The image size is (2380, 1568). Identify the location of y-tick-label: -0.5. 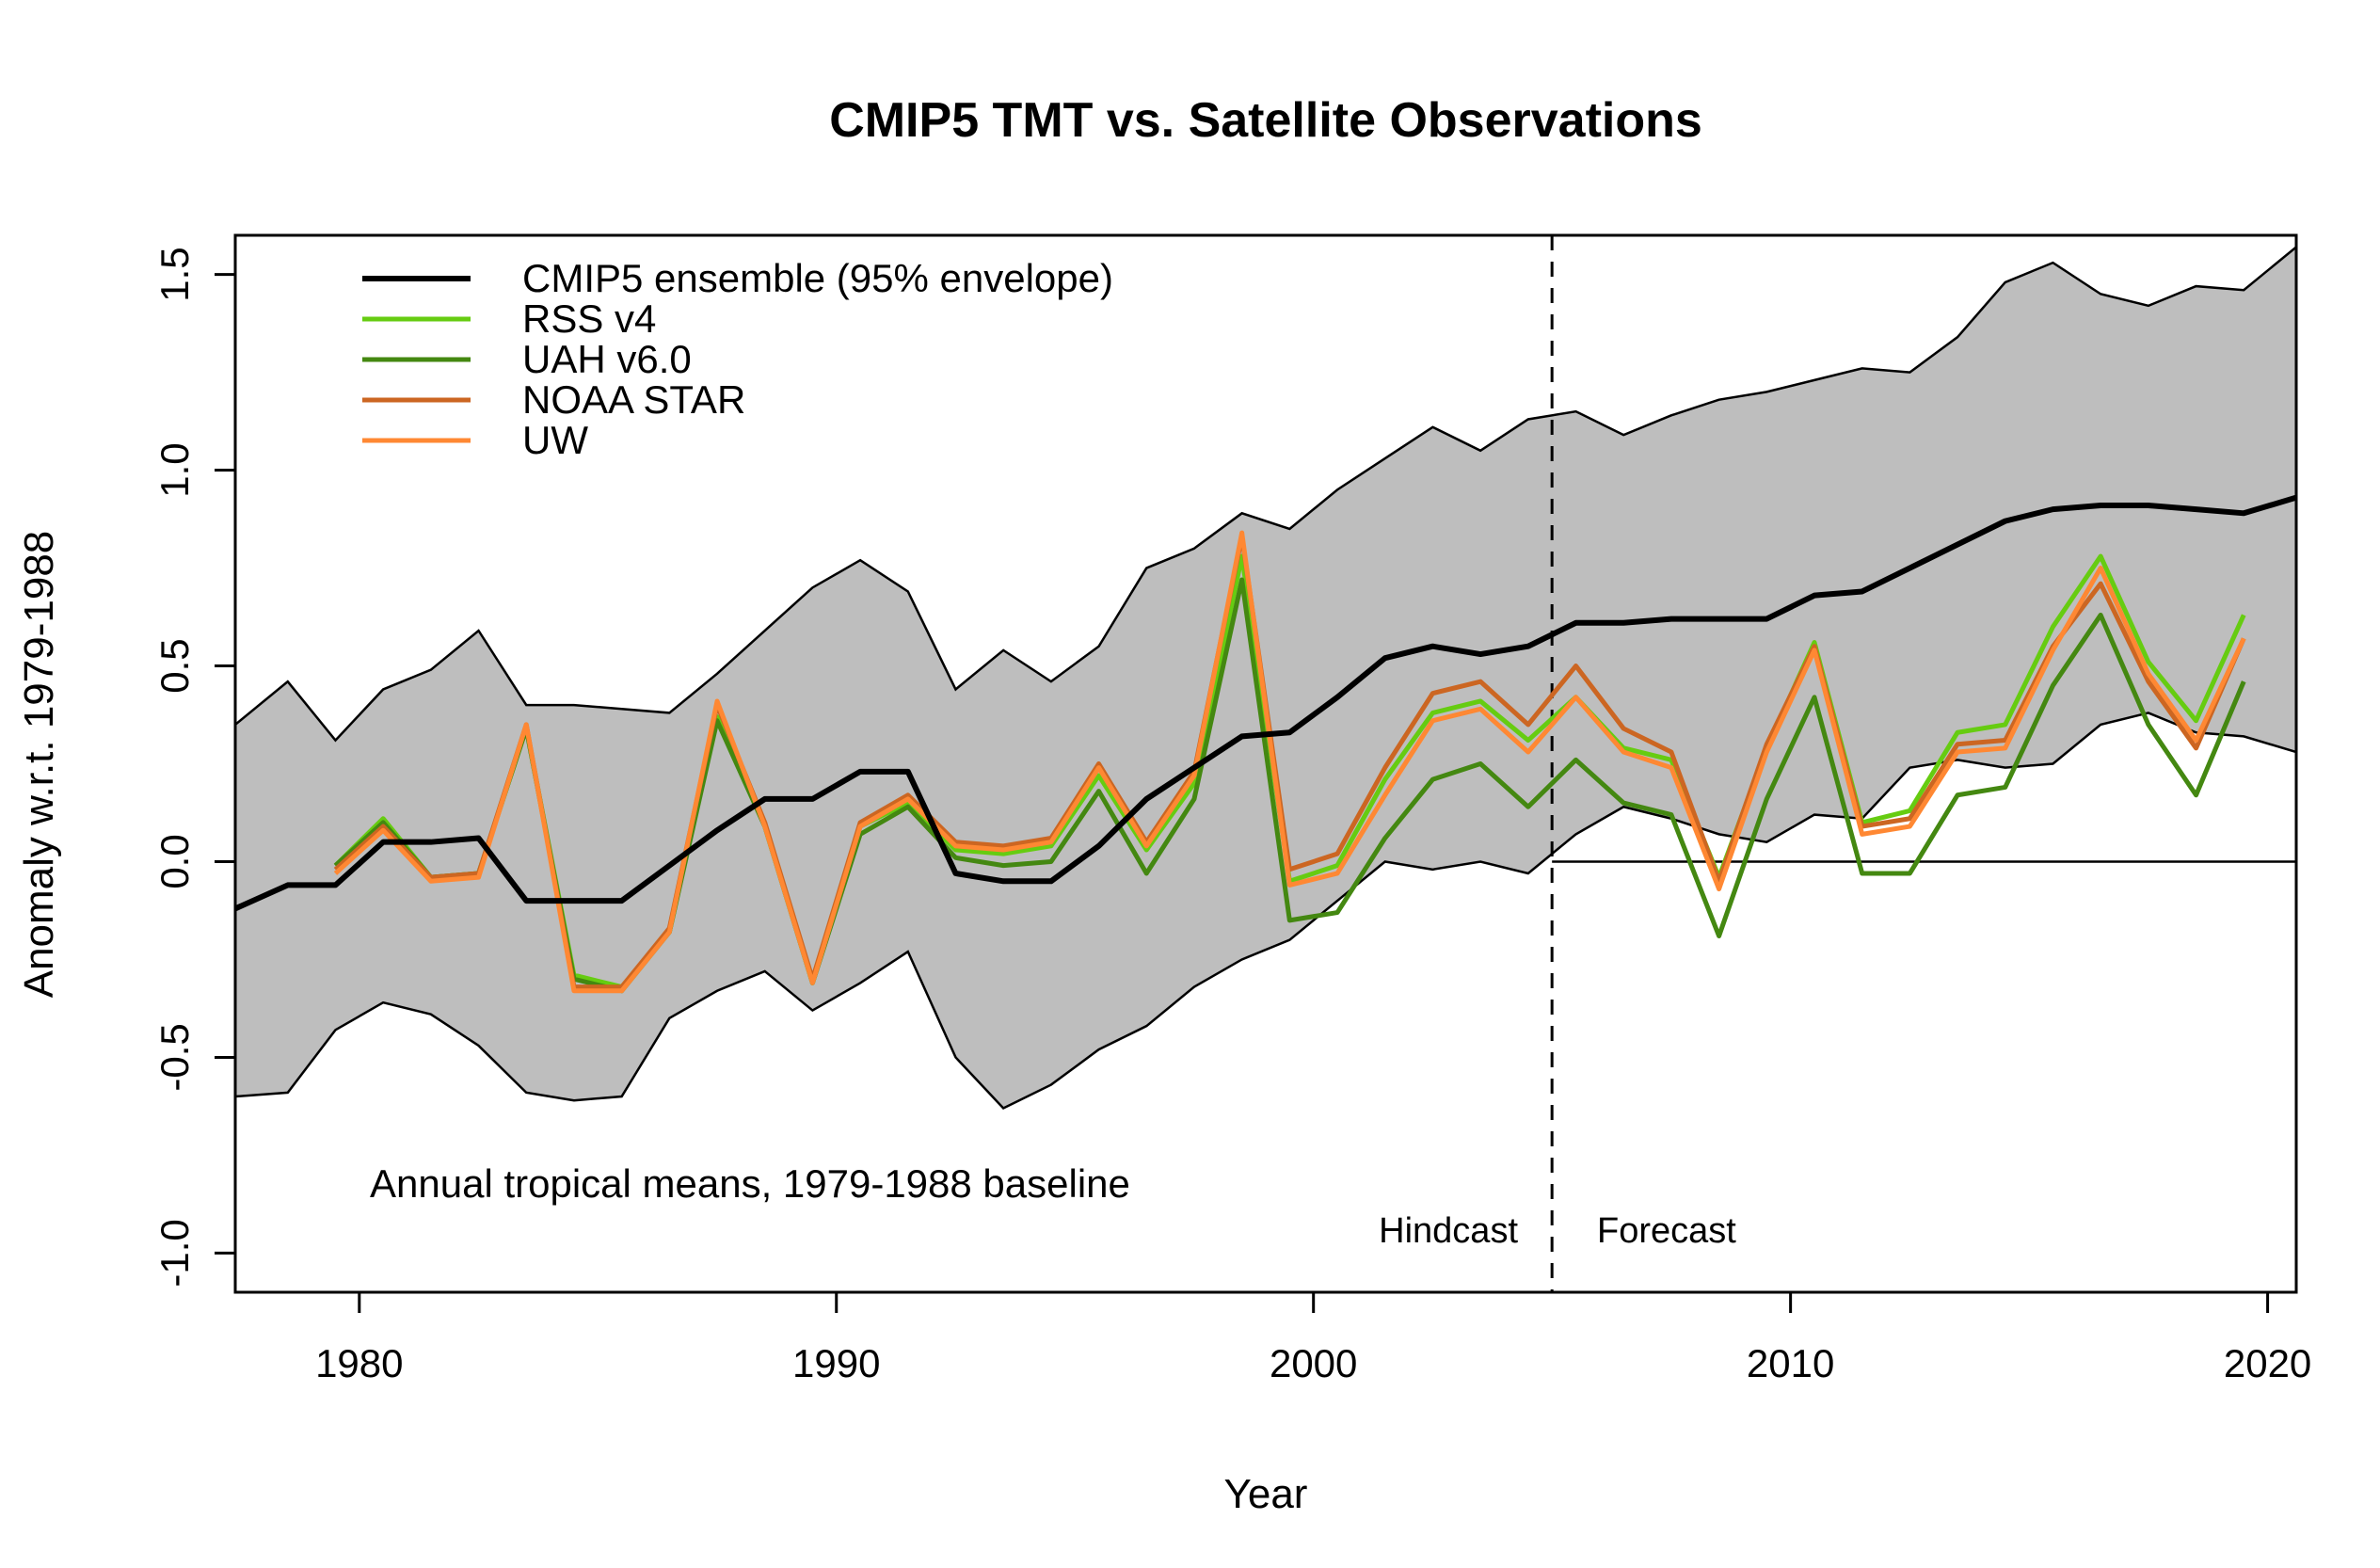
(174, 1057).